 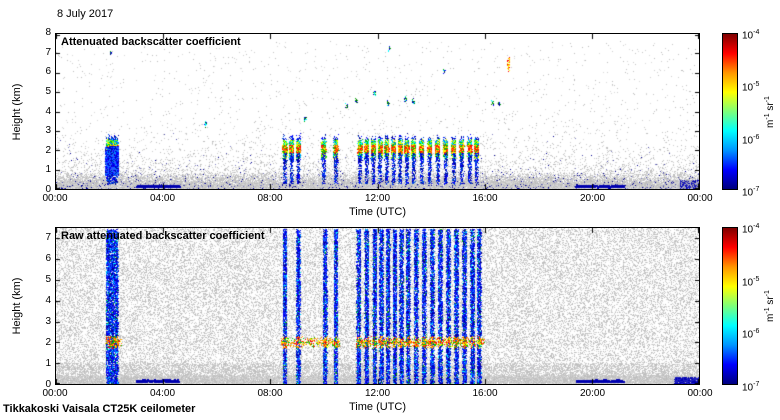 What do you see at coordinates (163, 236) in the screenshot?
I see `panel-title: Raw attenuated backscatter coefficient` at bounding box center [163, 236].